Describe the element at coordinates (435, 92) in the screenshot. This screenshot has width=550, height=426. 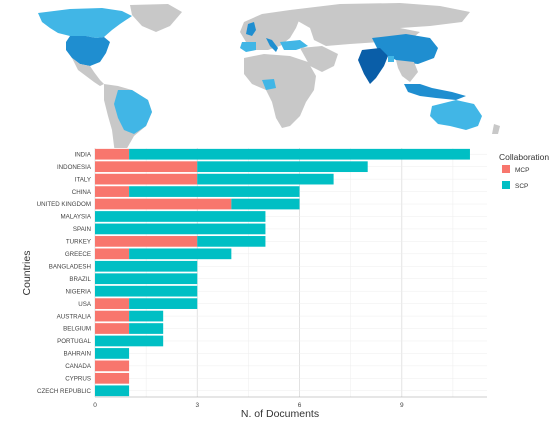
I see `country-malaysia-indonesia` at that location.